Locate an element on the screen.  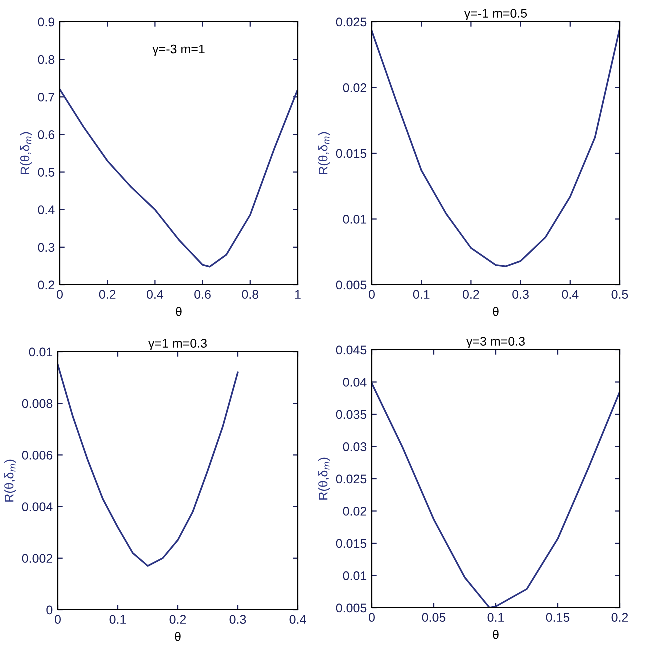
x-tick-label: 1 is located at coordinates (298, 294).